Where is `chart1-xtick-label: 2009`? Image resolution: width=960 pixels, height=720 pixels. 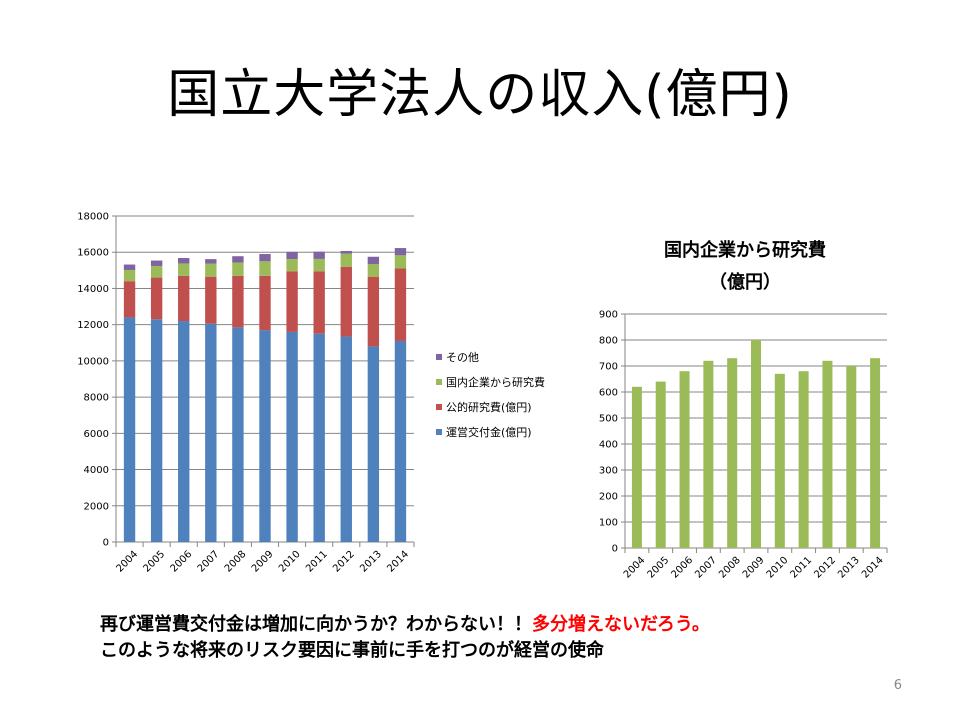
chart1-xtick-label: 2009 is located at coordinates (263, 562).